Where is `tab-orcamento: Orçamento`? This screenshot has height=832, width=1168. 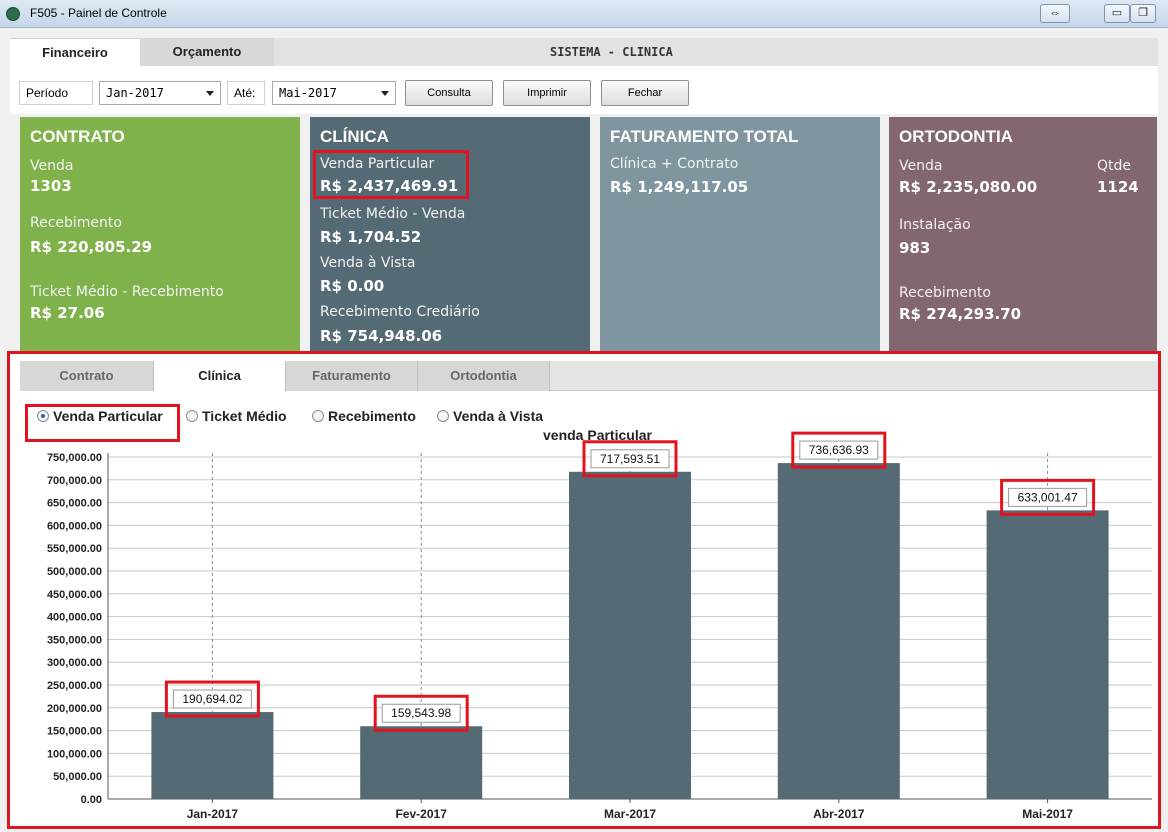 tab-orcamento: Orçamento is located at coordinates (207, 52).